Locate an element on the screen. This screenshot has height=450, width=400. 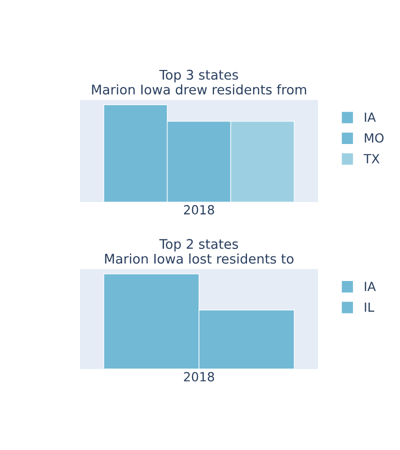
legend-label: MO is located at coordinates (374, 138).